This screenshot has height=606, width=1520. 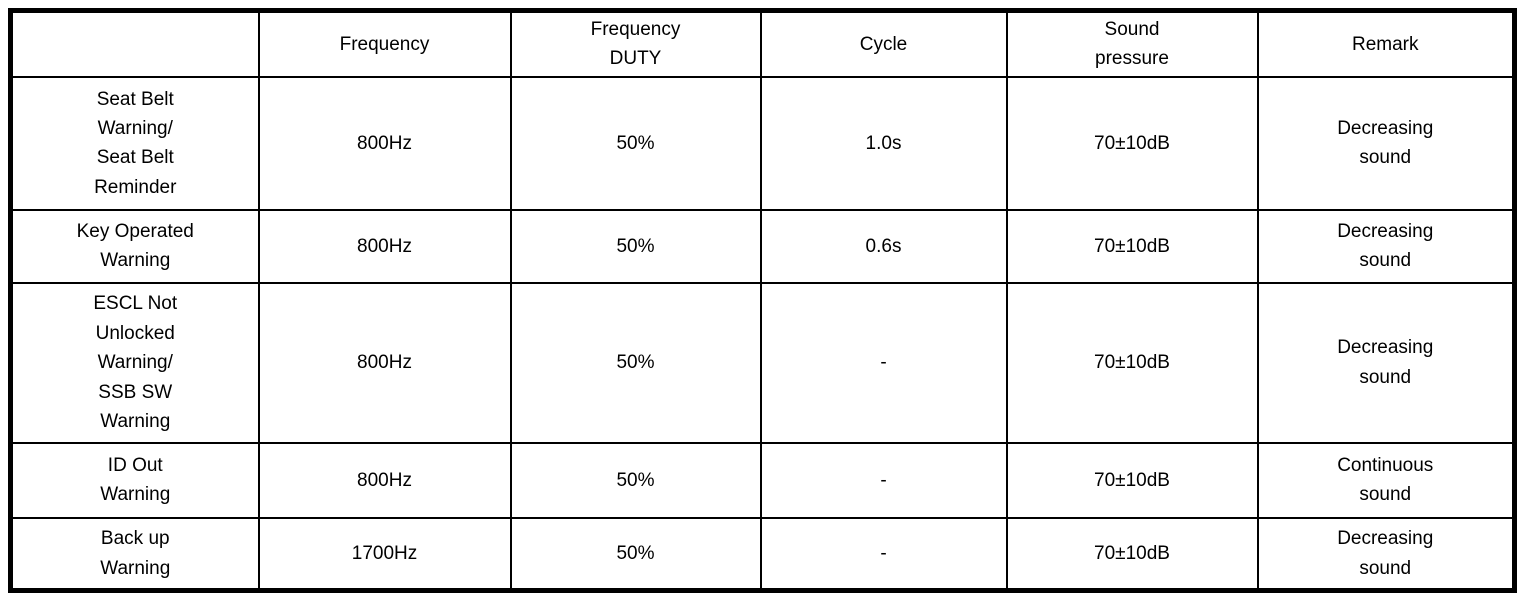 I want to click on cell-remark: Continuous sound, so click(x=1386, y=480).